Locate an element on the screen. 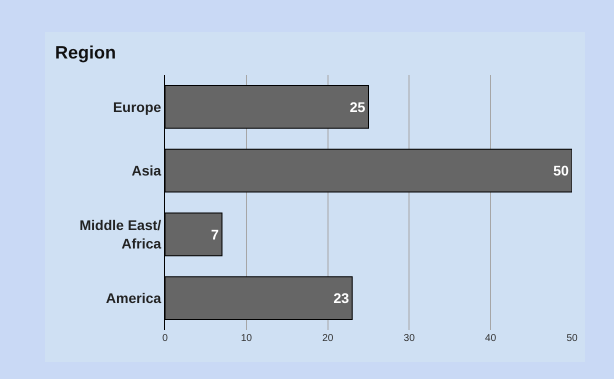 The width and height of the screenshot is (614, 379). x-tick-label: 10 is located at coordinates (246, 338).